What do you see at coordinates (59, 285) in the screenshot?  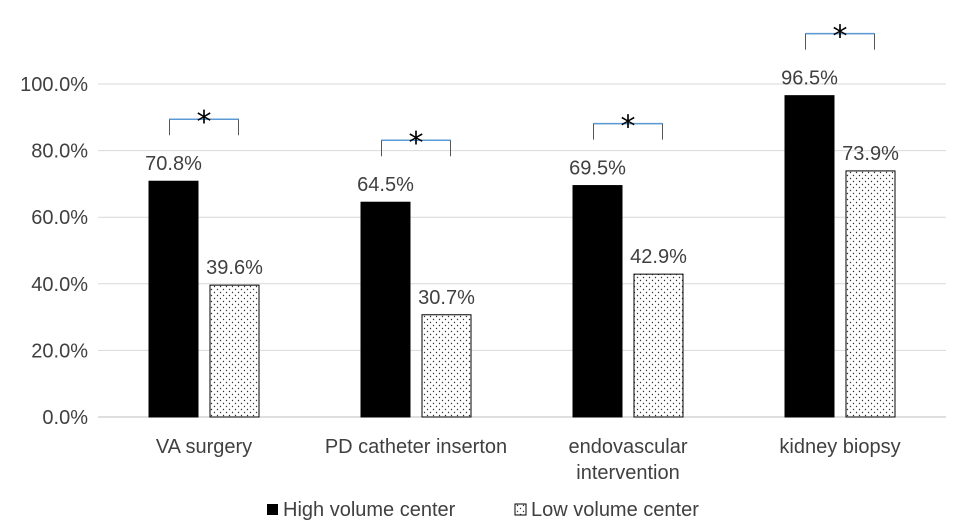 I see `y-tick-label: 40.0%` at bounding box center [59, 285].